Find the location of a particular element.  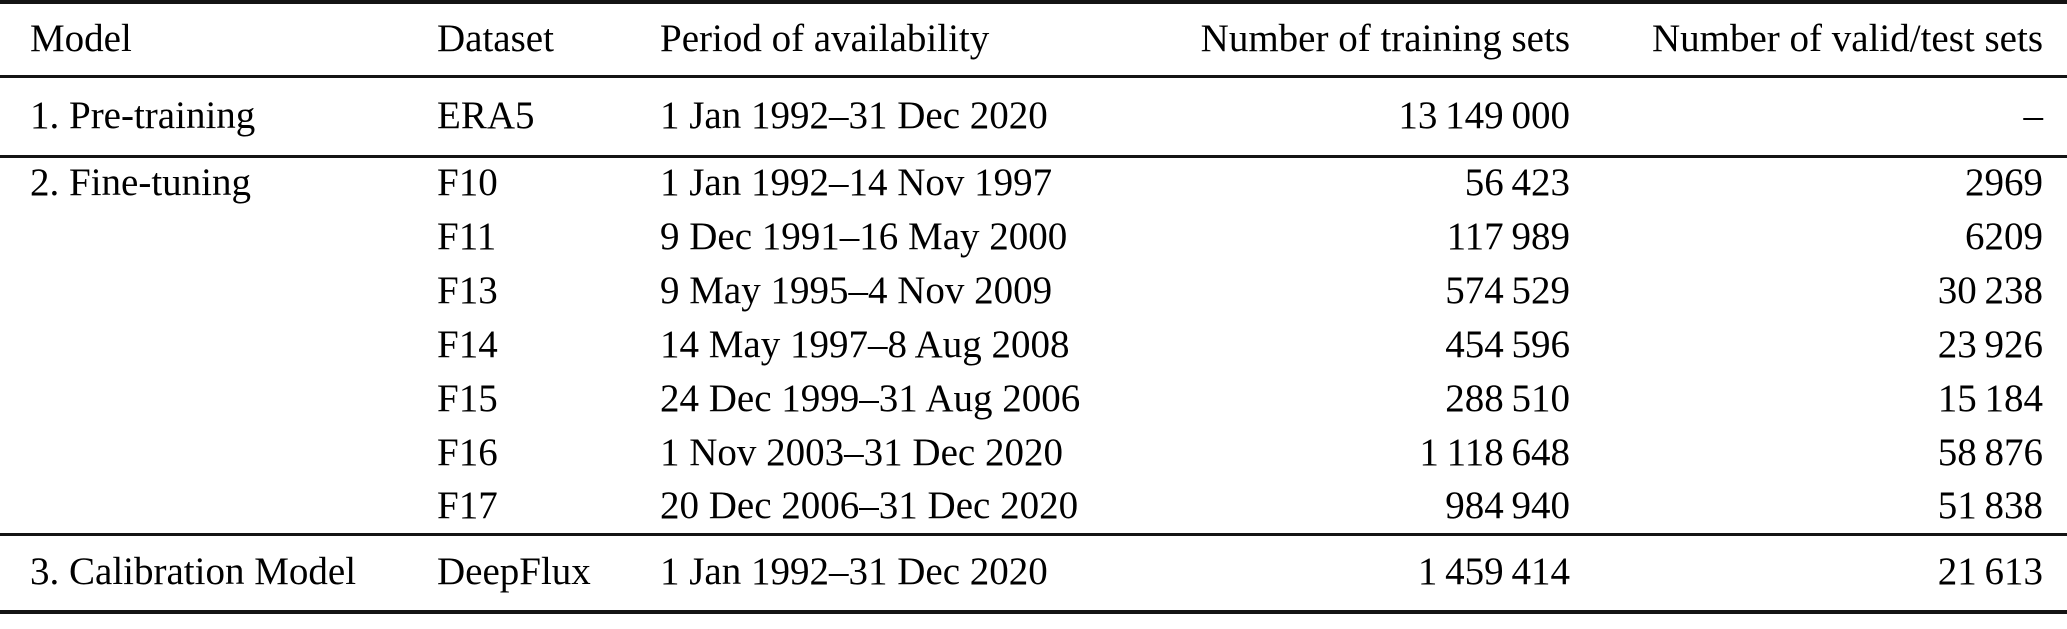

cell-dataset: F14 is located at coordinates (467, 344).